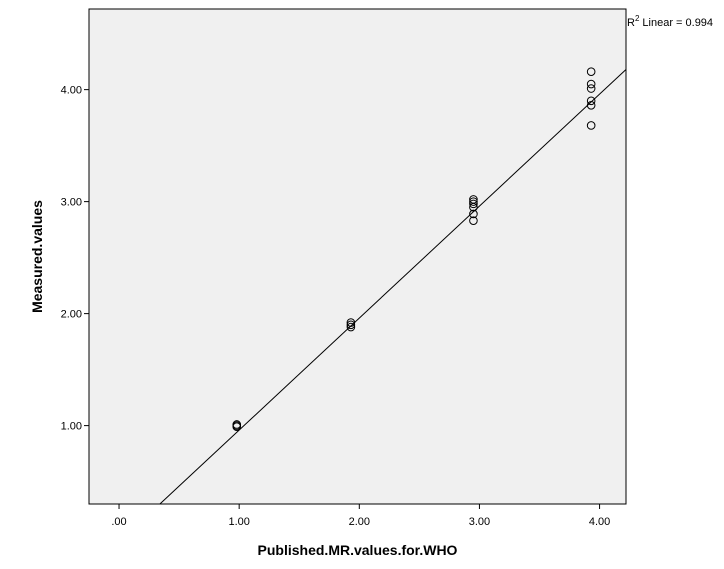 This screenshot has width=724, height=569. I want to click on x-tick-label: .00, so click(118, 522).